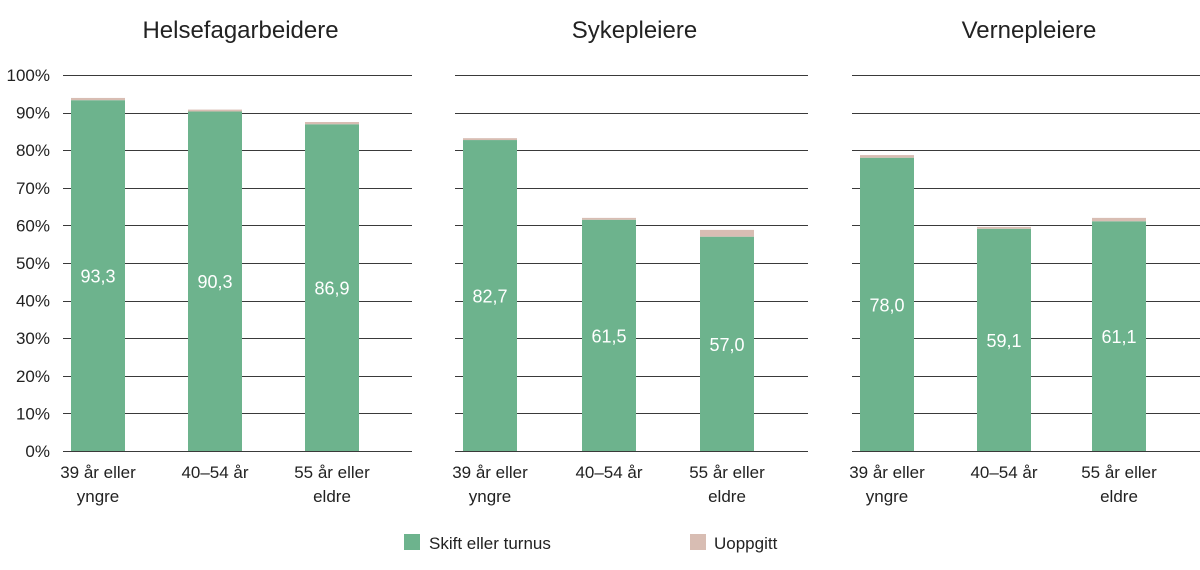 The height and width of the screenshot is (570, 1200). Describe the element at coordinates (33, 376) in the screenshot. I see `y-tick-label: 20%` at that location.